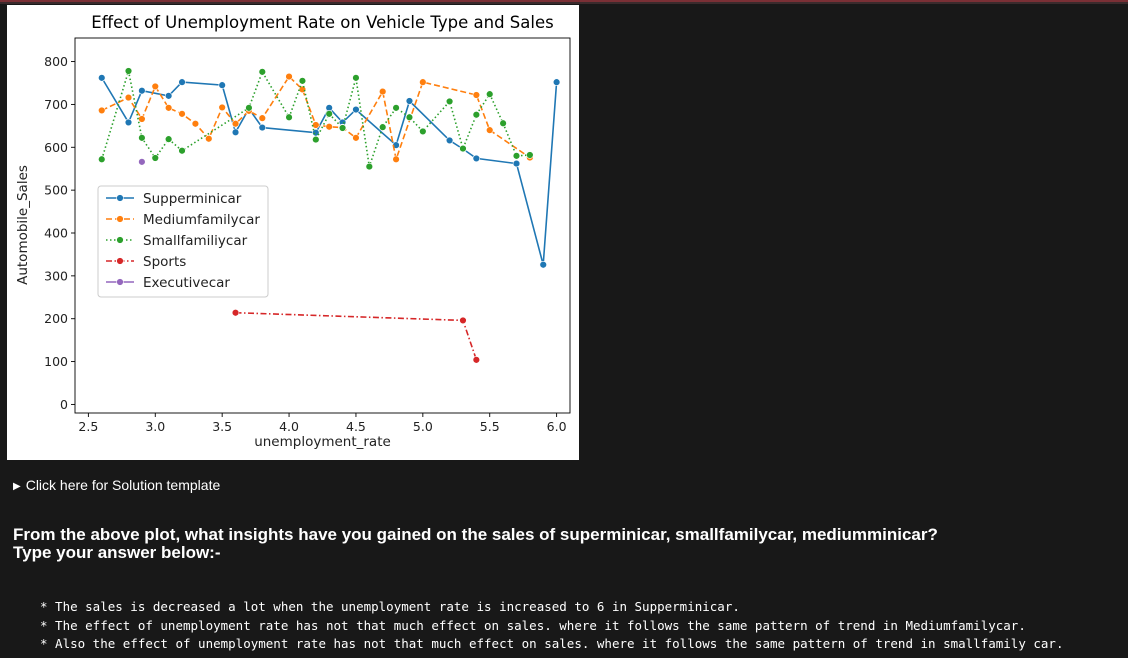  Describe the element at coordinates (356, 426) in the screenshot. I see `x-tick-label: 4.5` at that location.